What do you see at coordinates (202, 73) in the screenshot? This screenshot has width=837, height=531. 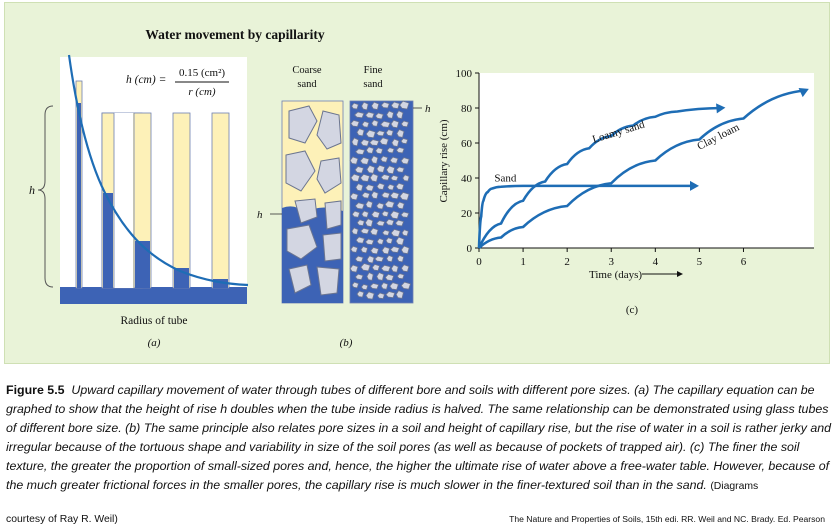 I see `equation-numerator: 0.15 (cm²)` at bounding box center [202, 73].